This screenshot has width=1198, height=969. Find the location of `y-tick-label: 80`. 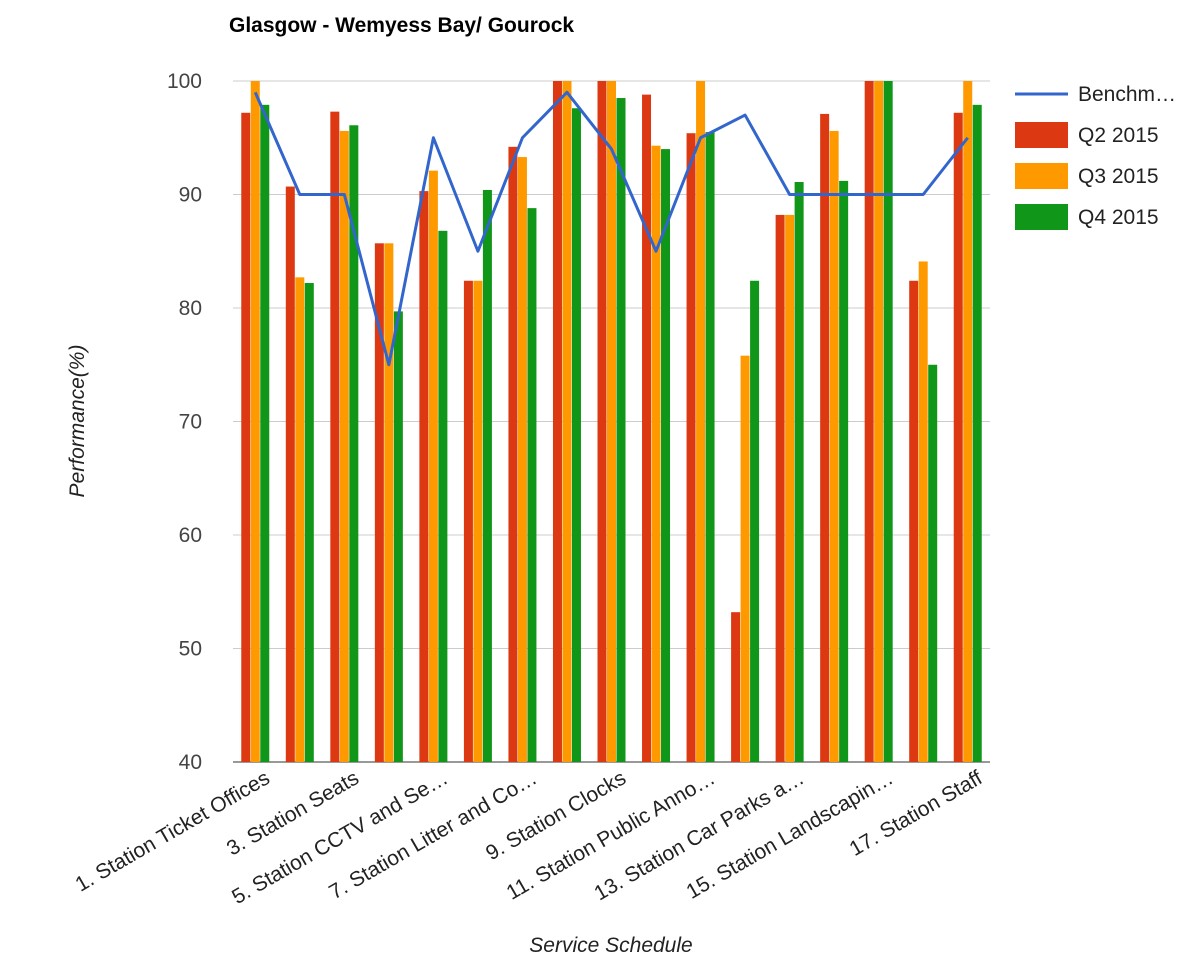

y-tick-label: 80 is located at coordinates (190, 308).